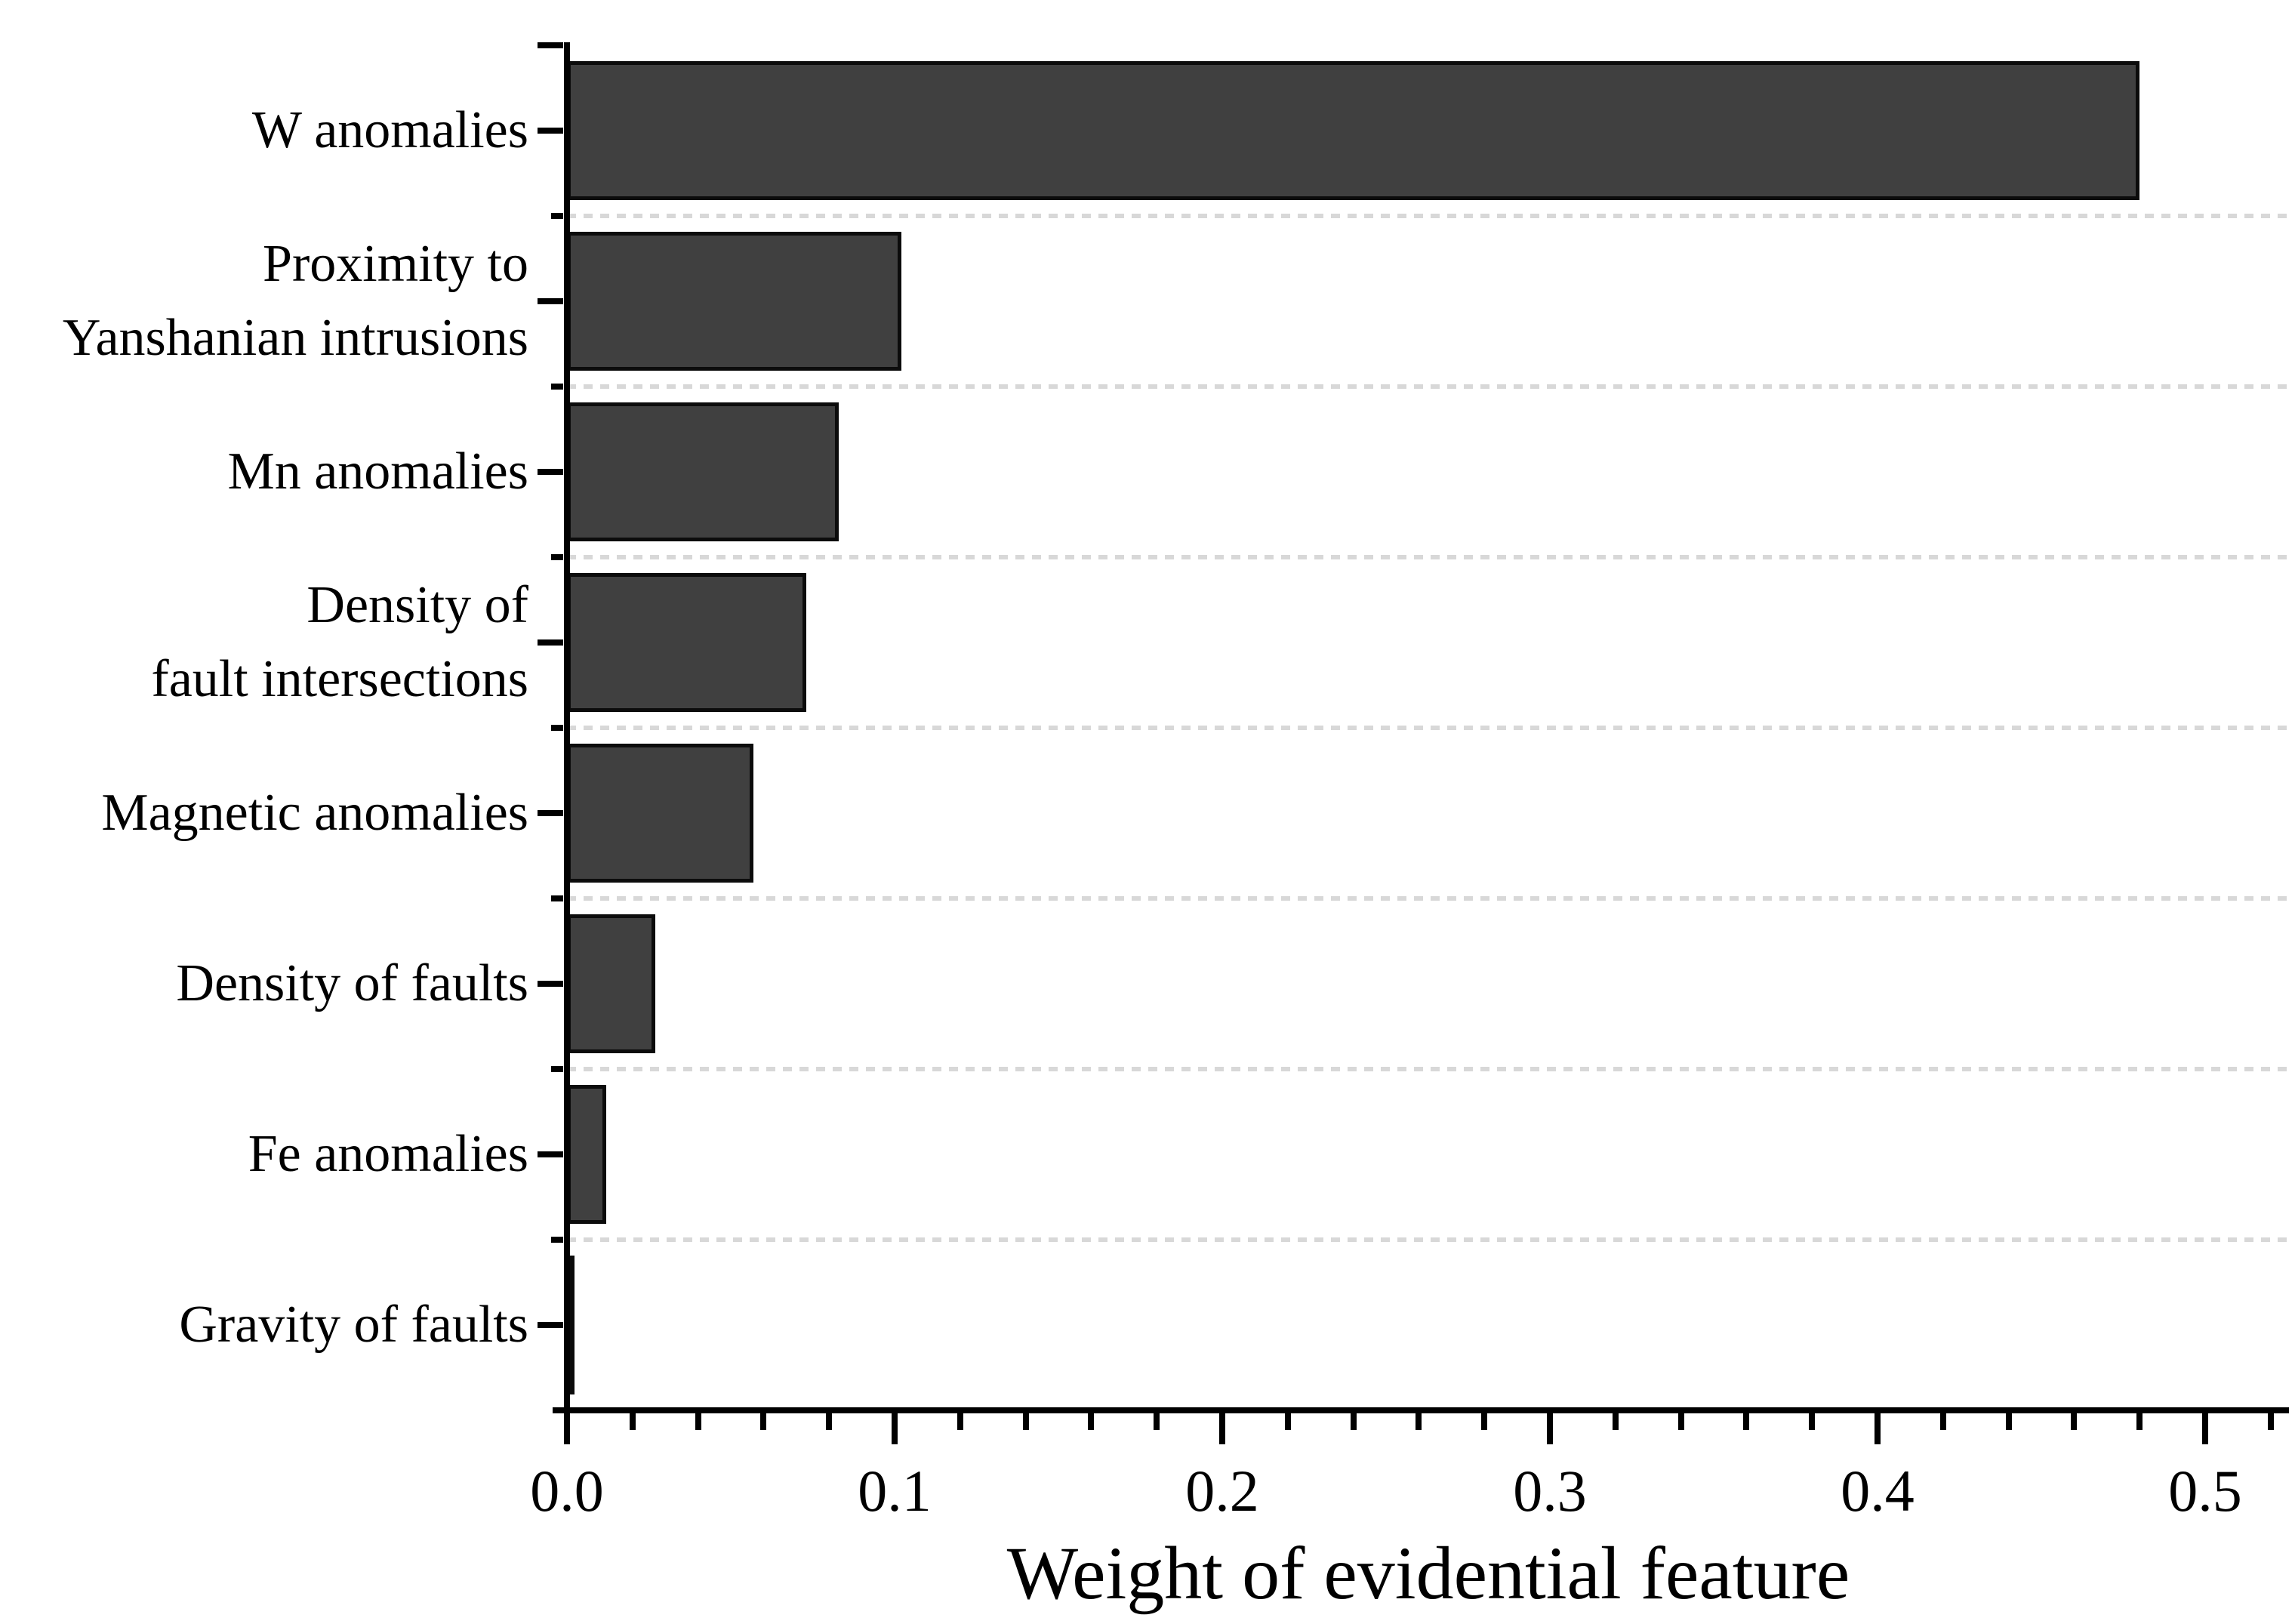  I want to click on x-tick-label-0.0: 0.0, so click(567, 1491).